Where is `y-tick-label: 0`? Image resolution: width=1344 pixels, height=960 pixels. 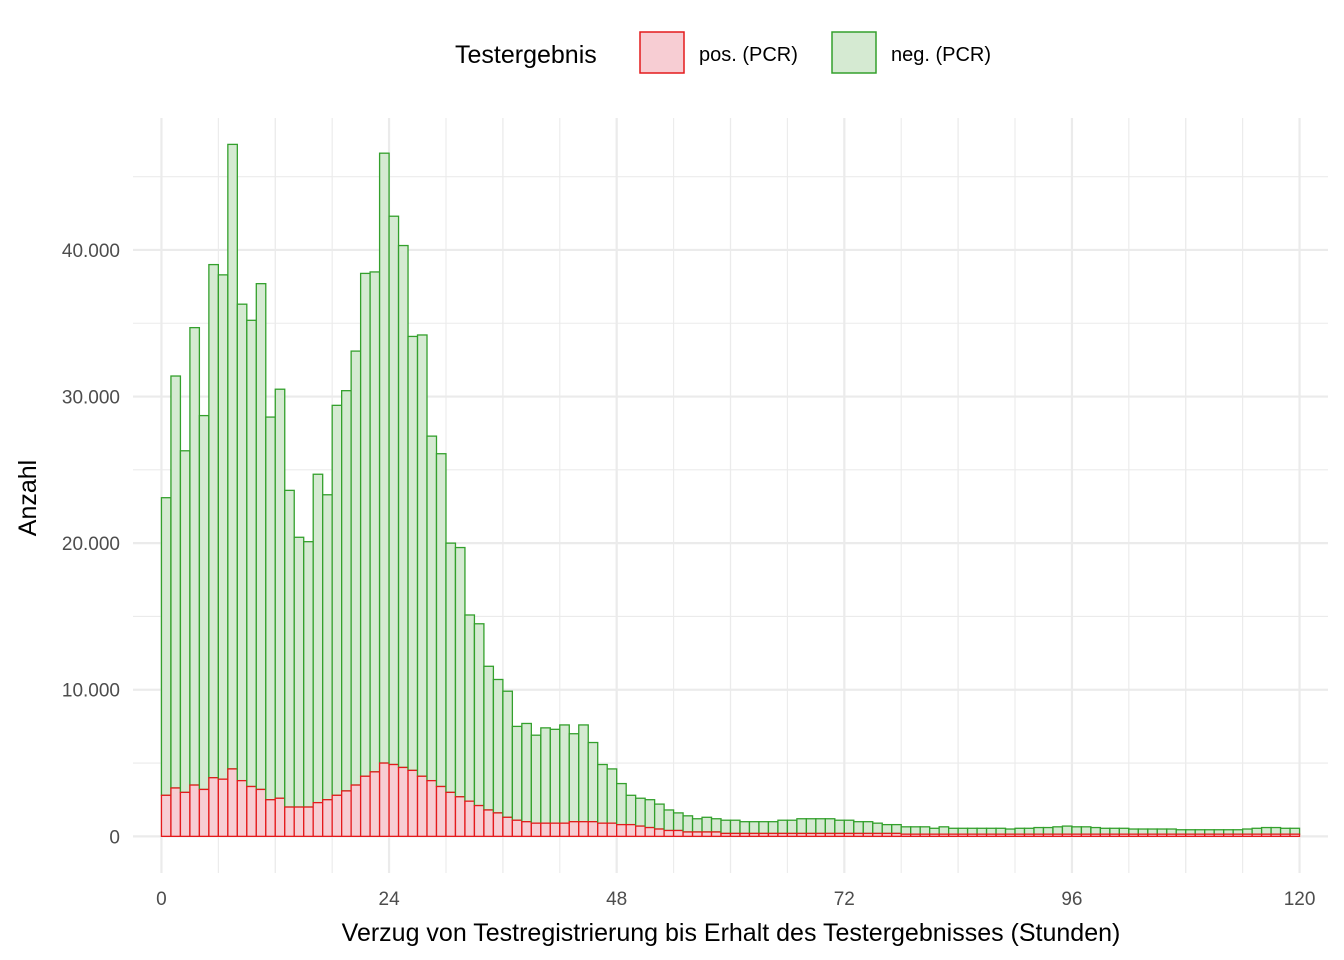 y-tick-label: 0 is located at coordinates (114, 837).